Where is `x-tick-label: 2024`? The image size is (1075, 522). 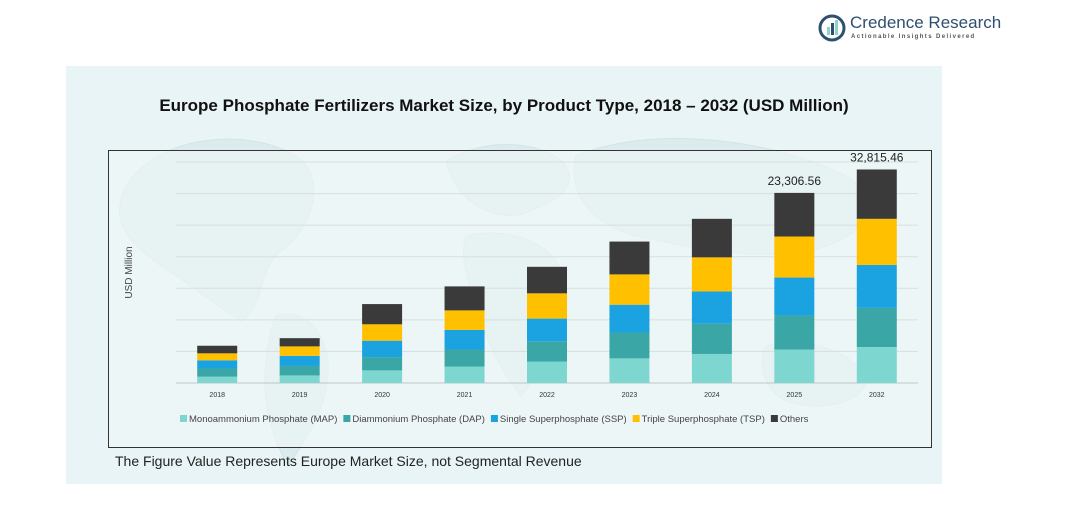 x-tick-label: 2024 is located at coordinates (712, 395).